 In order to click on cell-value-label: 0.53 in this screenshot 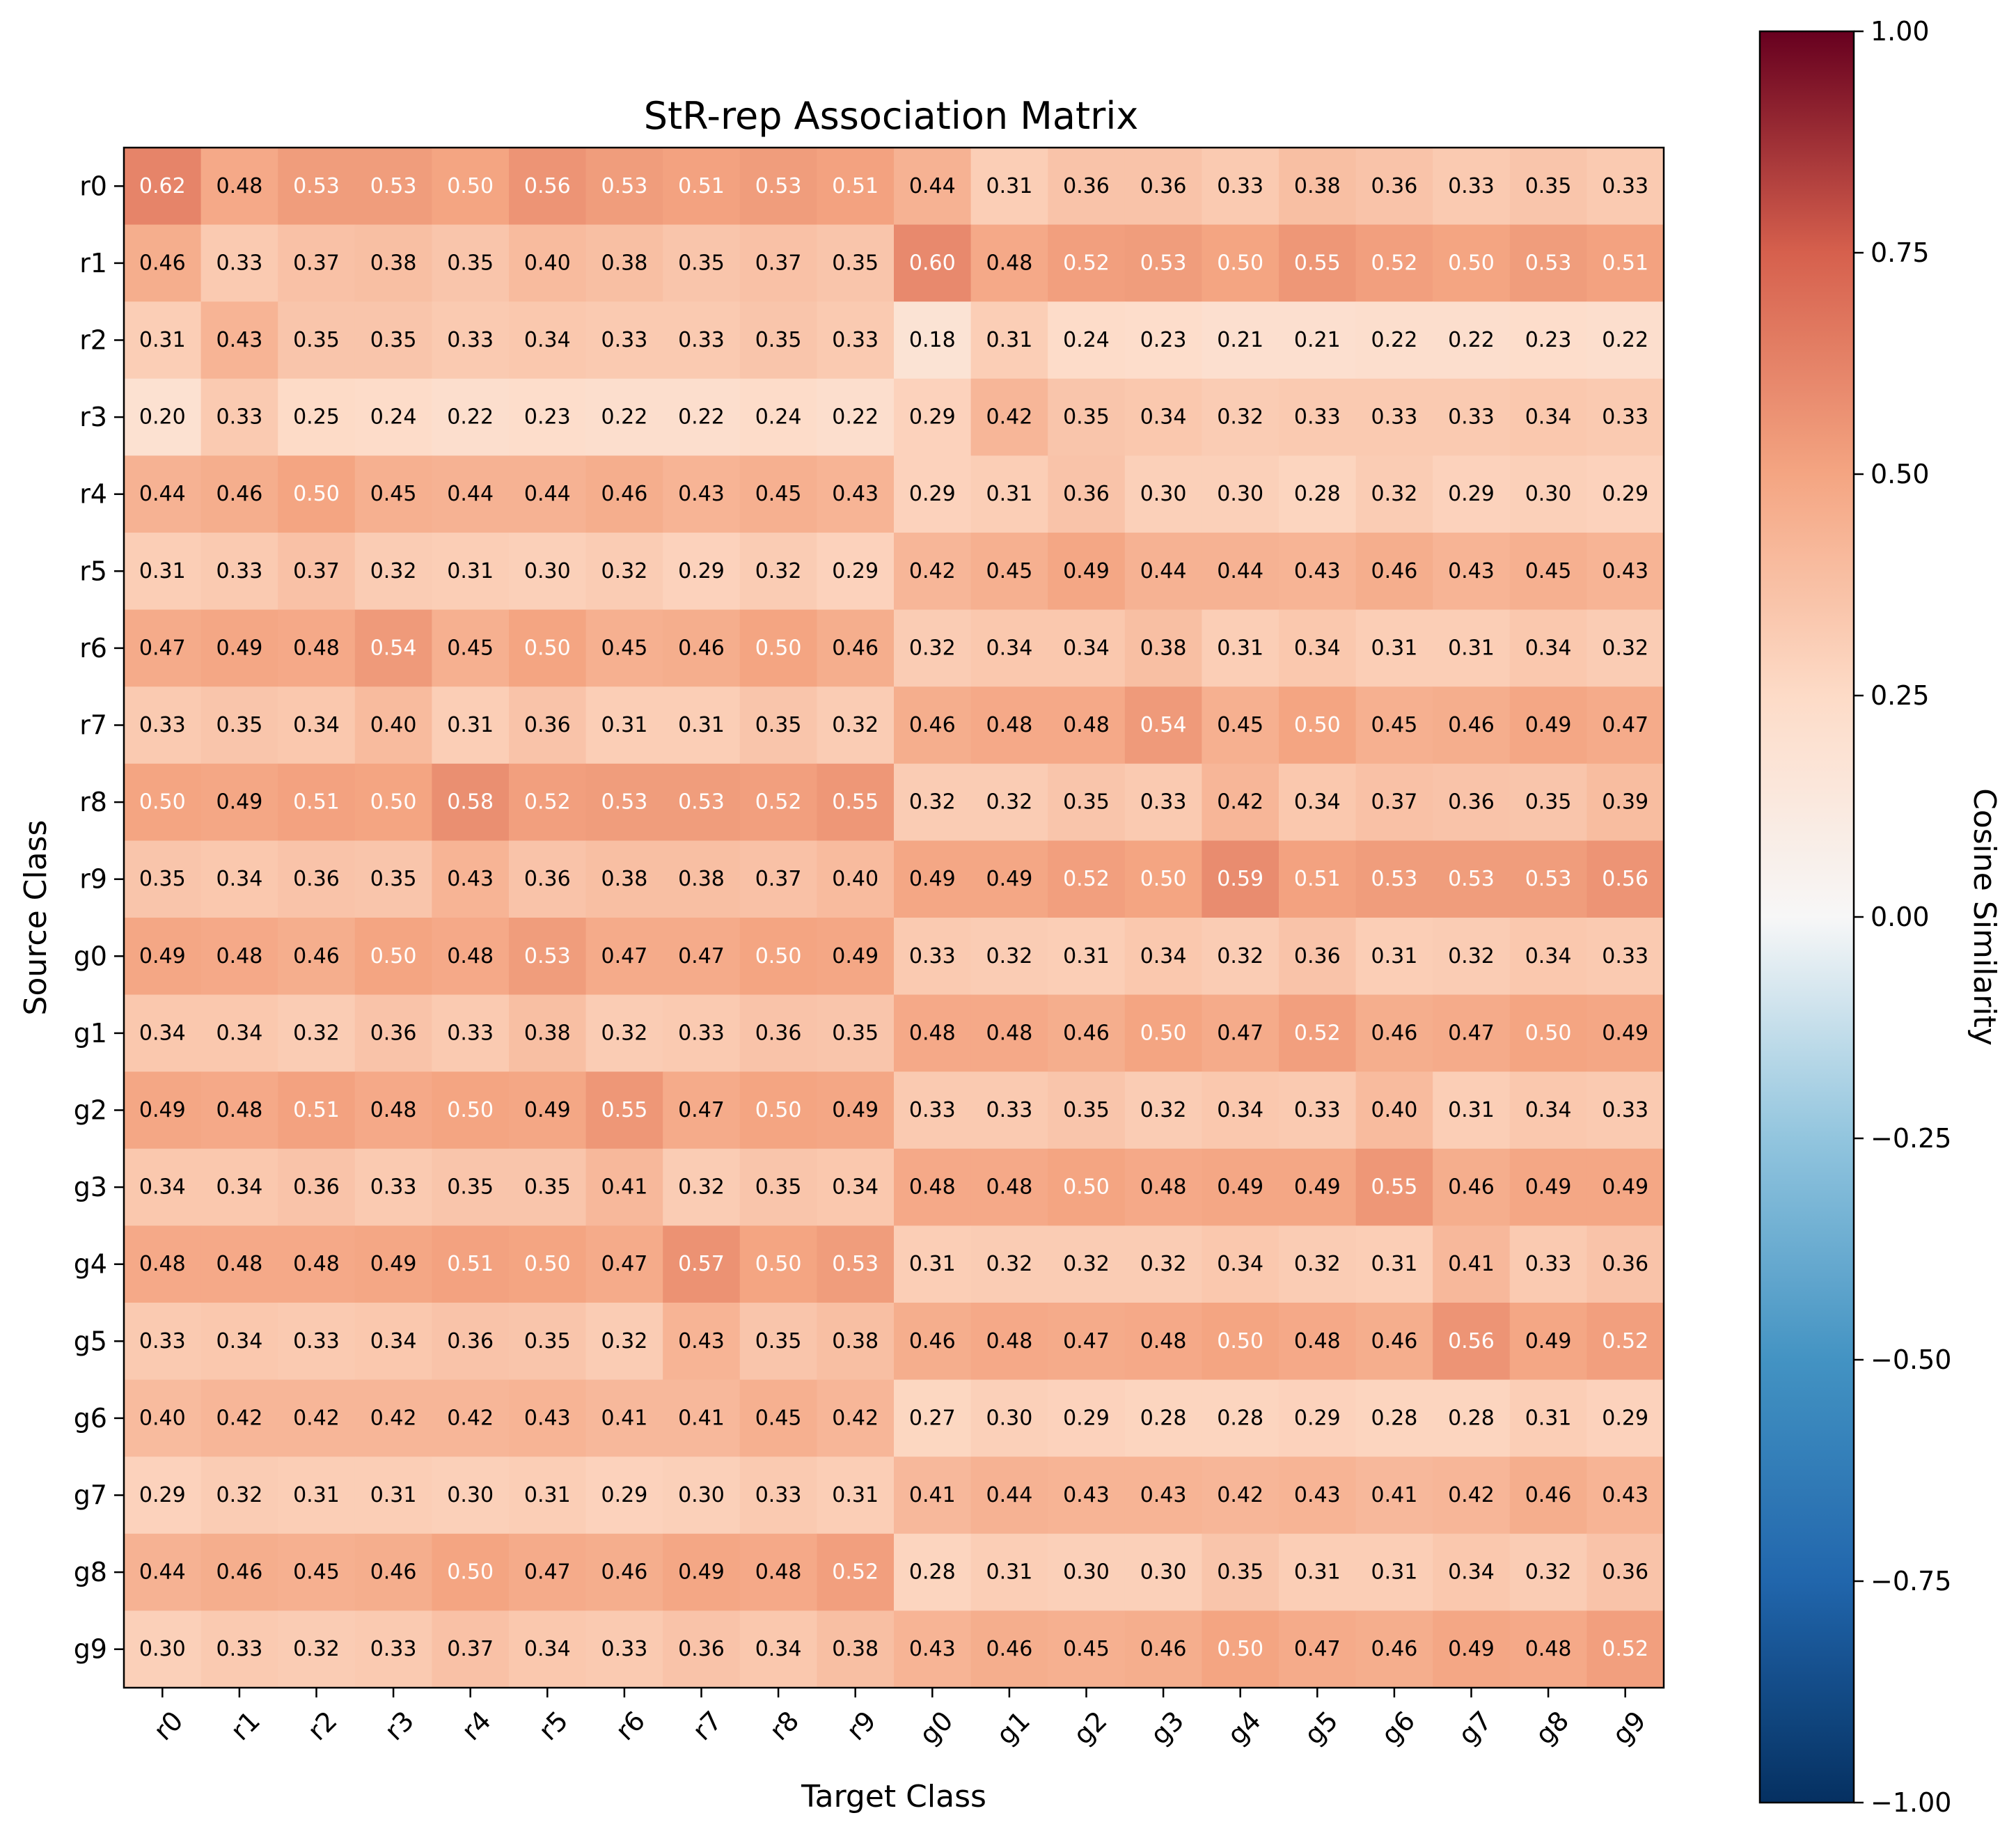, I will do `click(779, 186)`.